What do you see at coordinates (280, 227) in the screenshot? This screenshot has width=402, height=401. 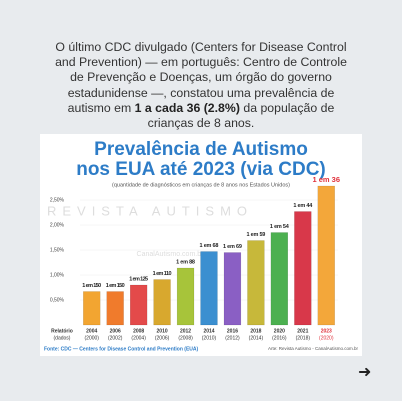 I see `value-label: 1 em 54` at bounding box center [280, 227].